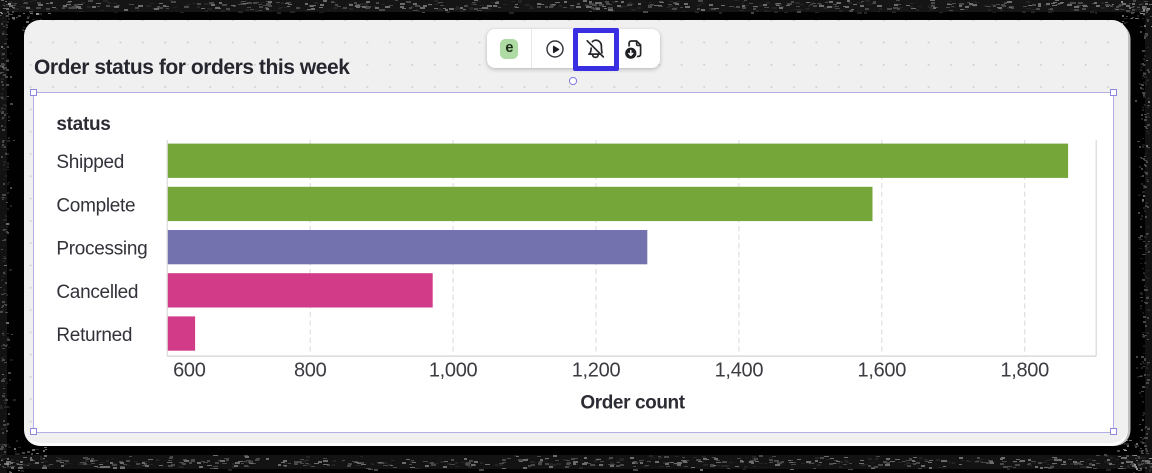 The image size is (1152, 473). I want to click on svg-text: 1,800, so click(1024, 371).